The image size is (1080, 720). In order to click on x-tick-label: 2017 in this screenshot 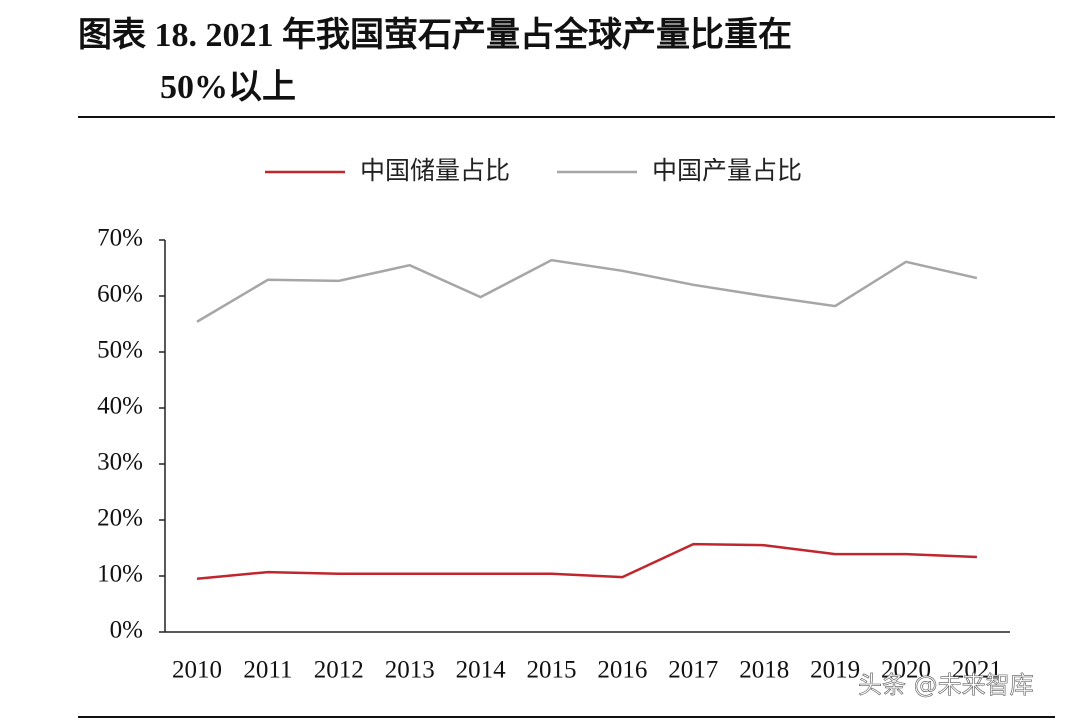, I will do `click(693, 670)`.